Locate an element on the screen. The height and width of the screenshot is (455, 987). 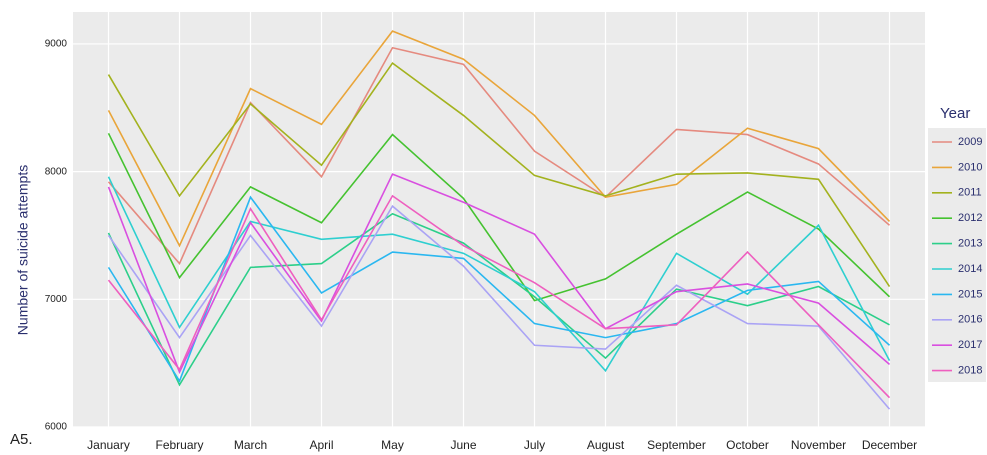
x-tick-label: September is located at coordinates (676, 445).